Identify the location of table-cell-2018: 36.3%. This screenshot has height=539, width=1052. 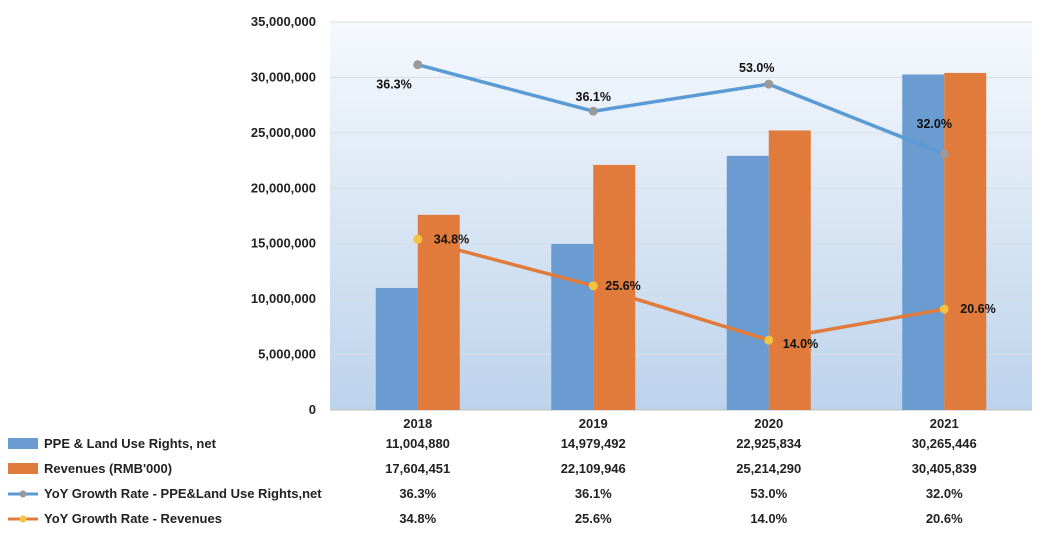
(417, 493).